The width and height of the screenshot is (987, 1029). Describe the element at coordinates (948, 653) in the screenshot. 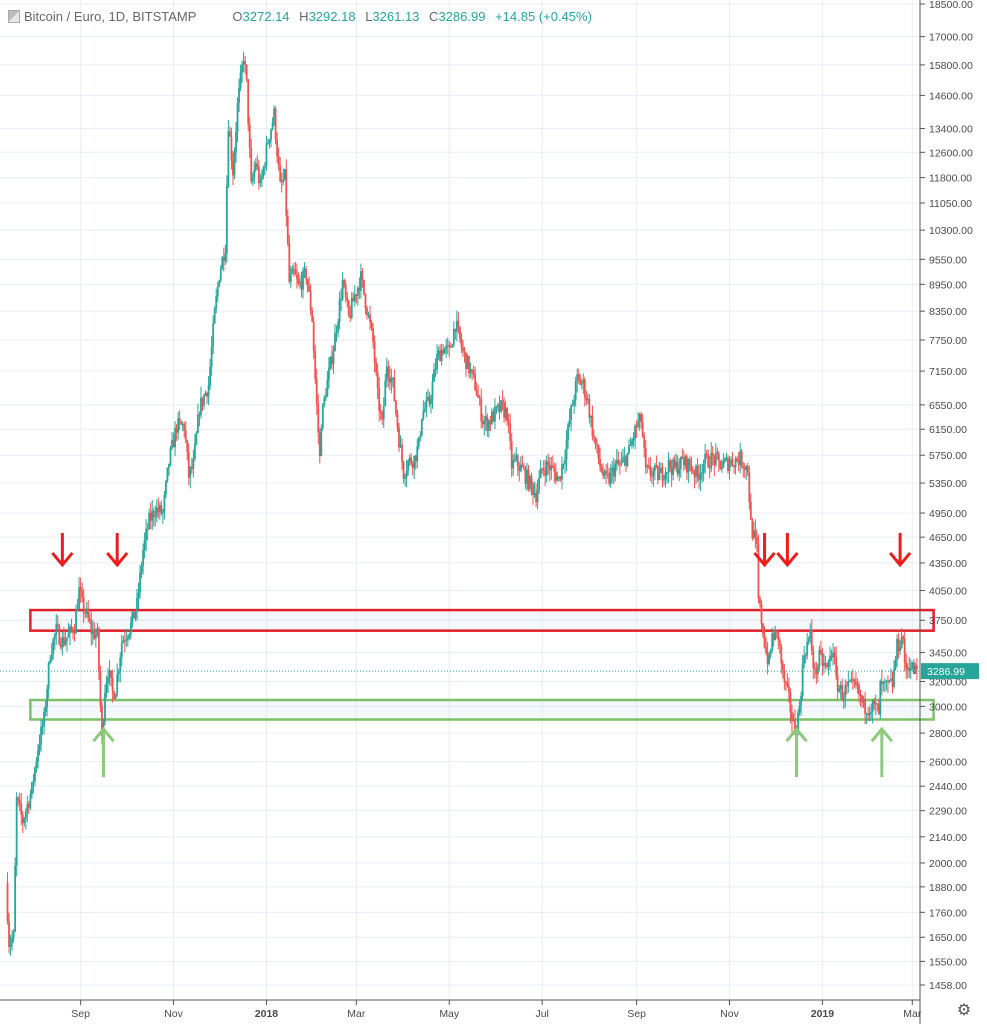

I see `y-tick-label: 3450.00` at that location.